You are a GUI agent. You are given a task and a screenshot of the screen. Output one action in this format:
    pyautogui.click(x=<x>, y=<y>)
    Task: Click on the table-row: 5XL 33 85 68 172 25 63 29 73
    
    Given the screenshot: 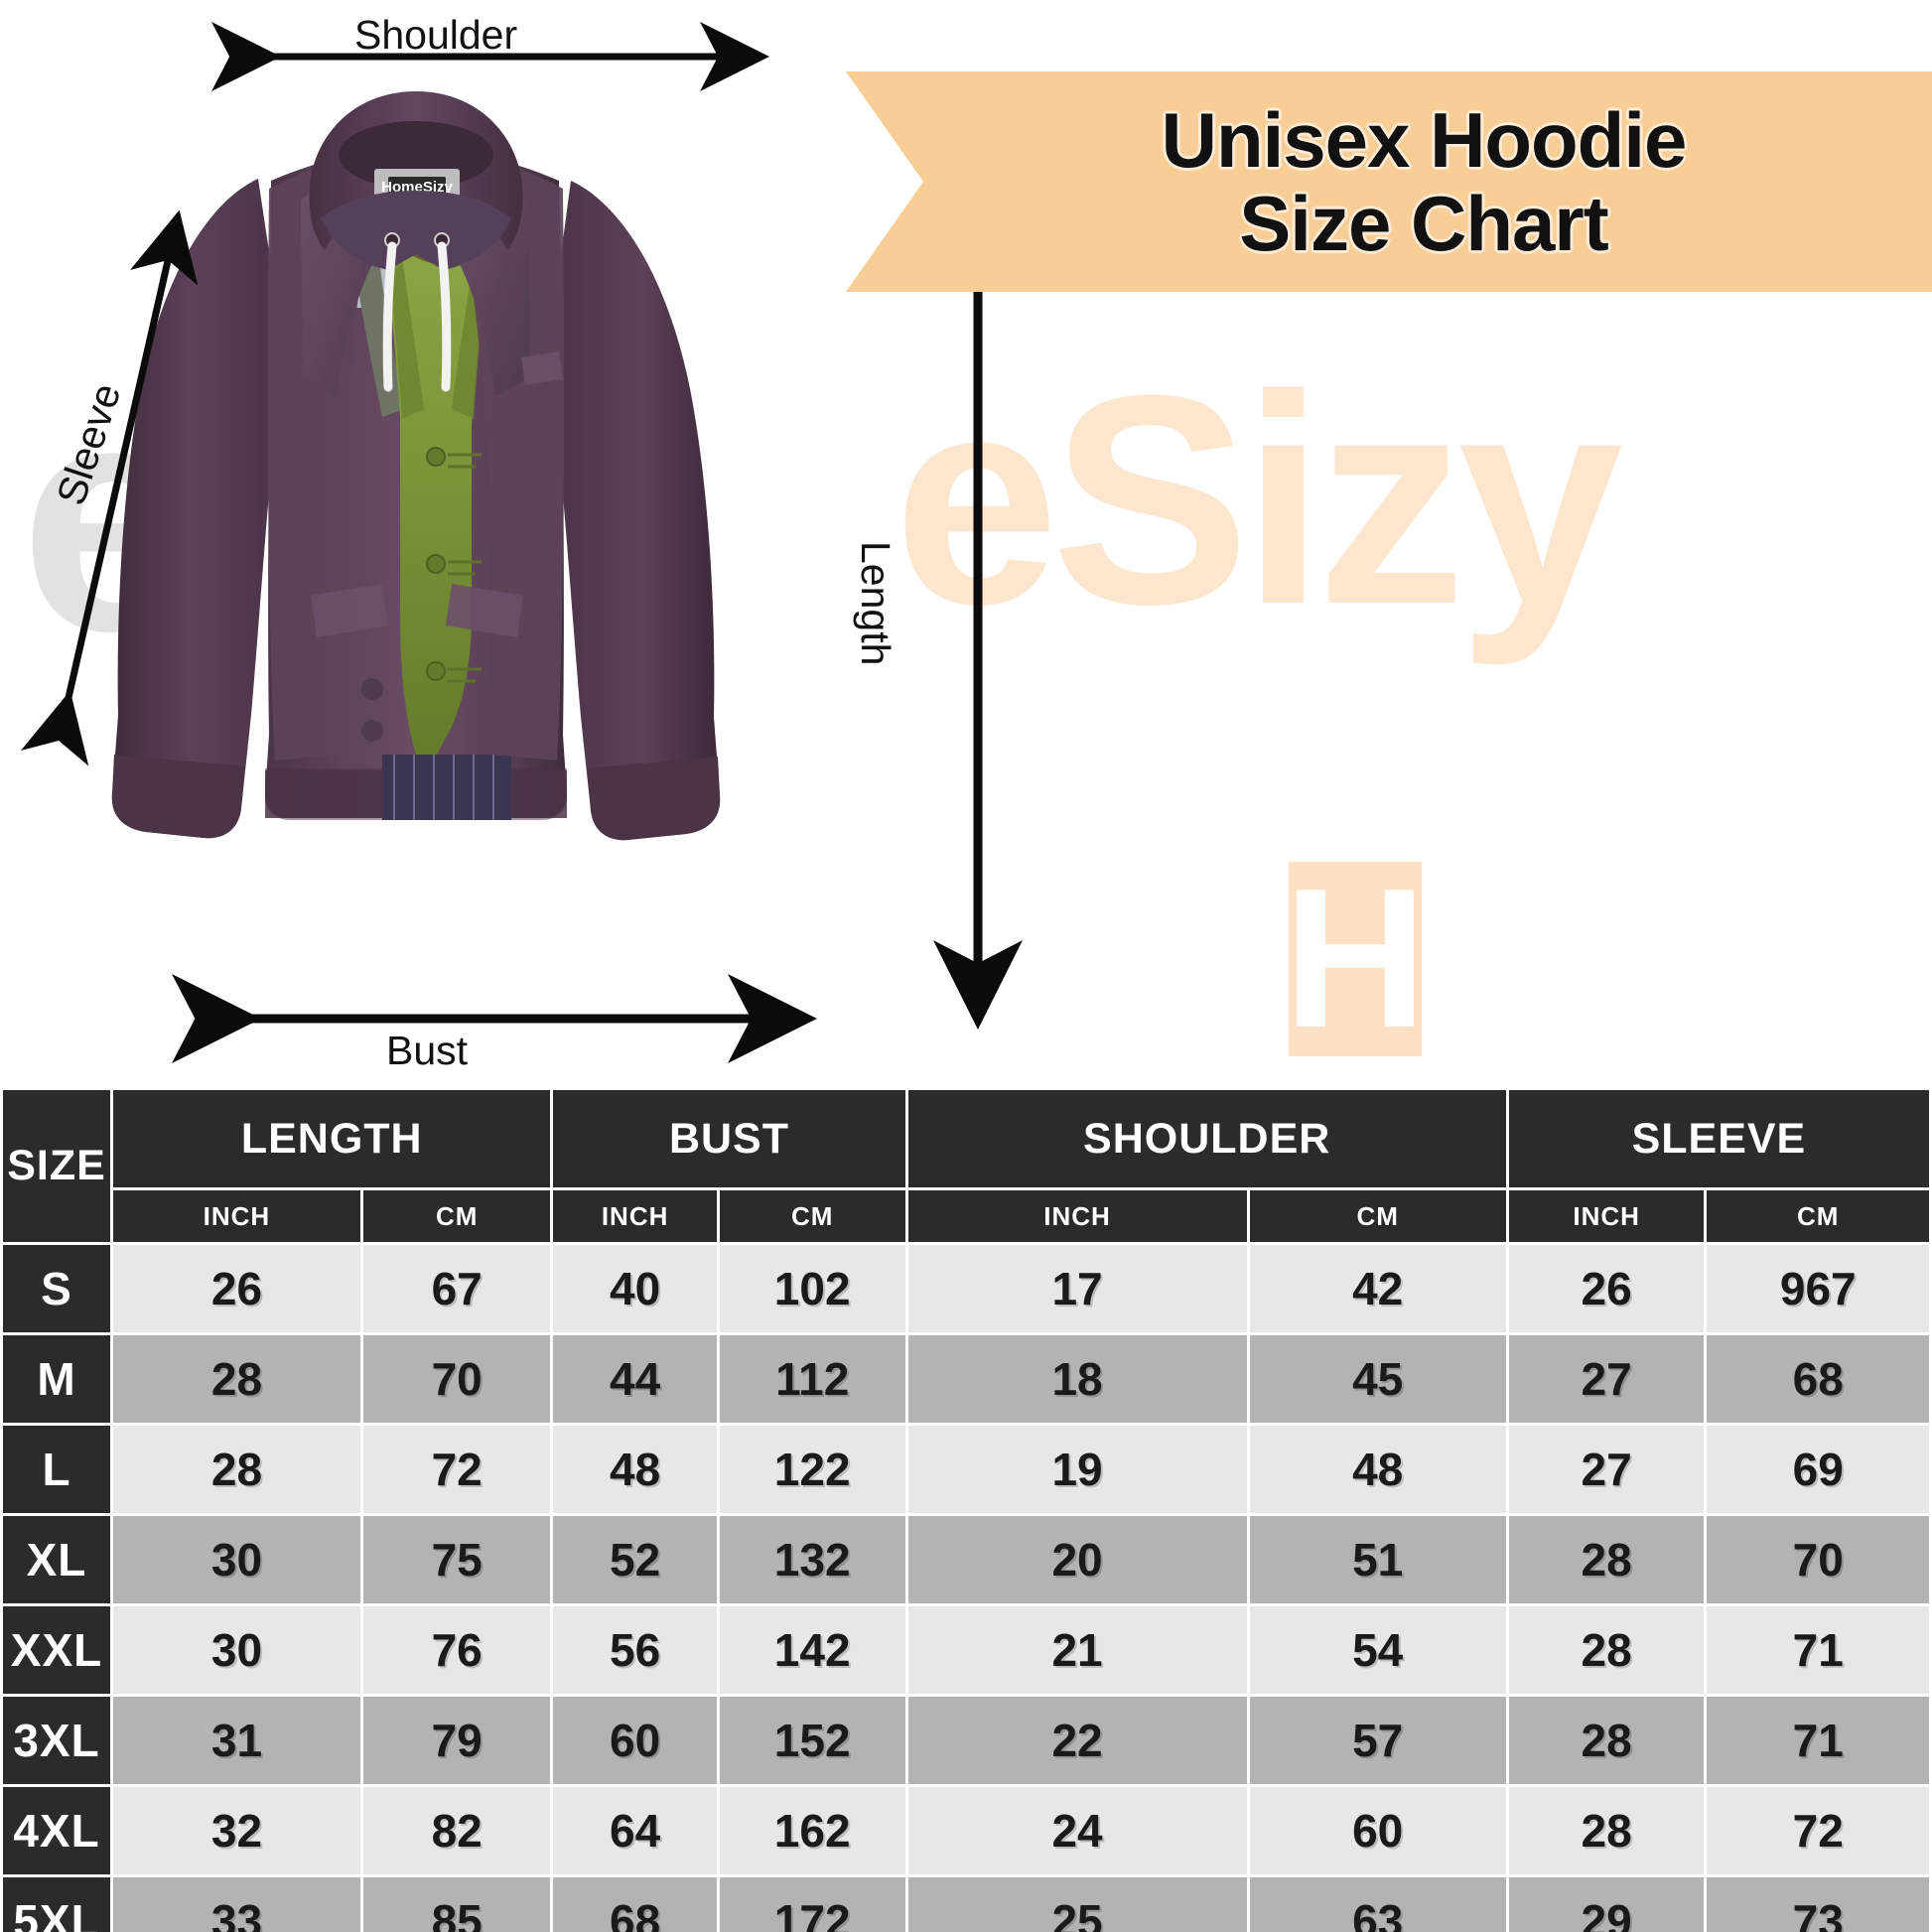 What is the action you would take?
    pyautogui.click(x=966, y=1905)
    